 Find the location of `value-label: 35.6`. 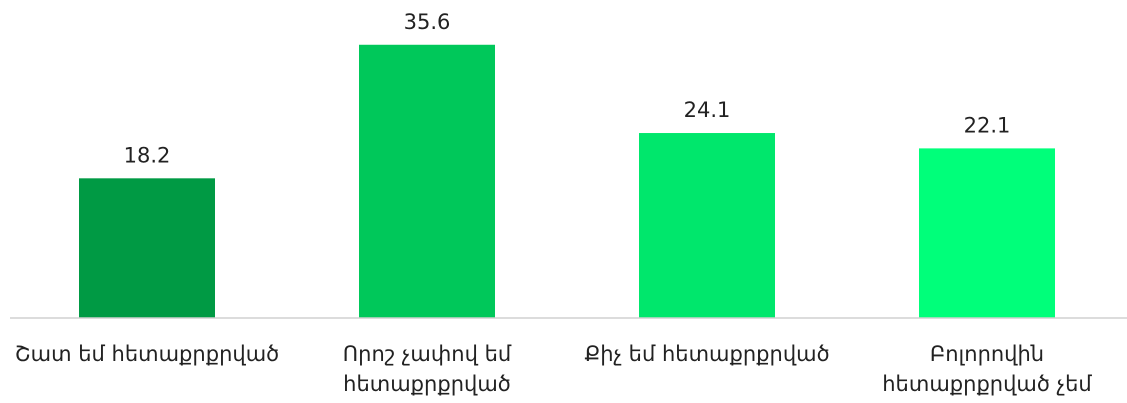

value-label: 35.6 is located at coordinates (427, 22).